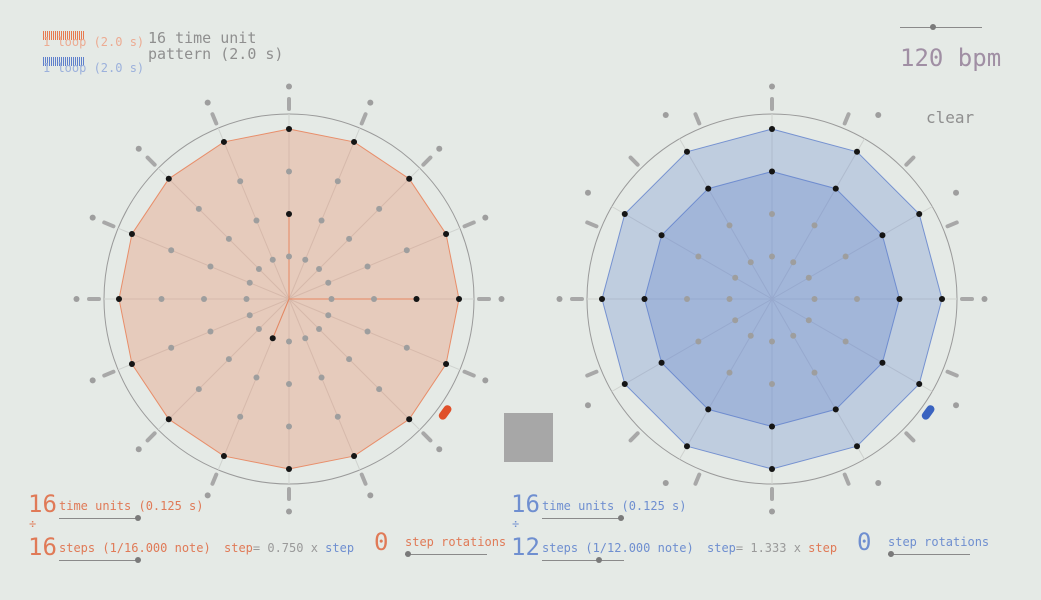 Image resolution: width=1041 pixels, height=600 pixels. I want to click on right-time-units-value: 16, so click(525, 504).